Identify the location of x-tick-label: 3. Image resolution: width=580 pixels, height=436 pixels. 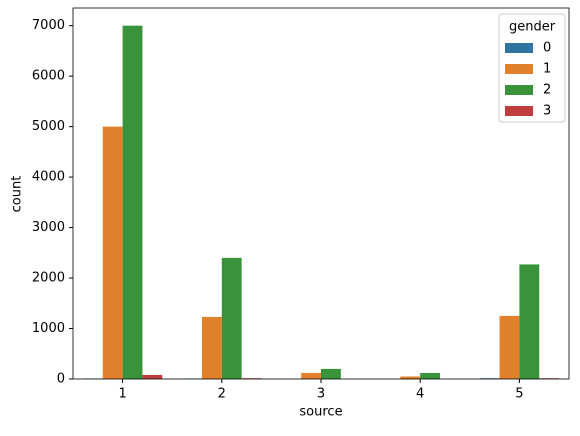
(321, 394).